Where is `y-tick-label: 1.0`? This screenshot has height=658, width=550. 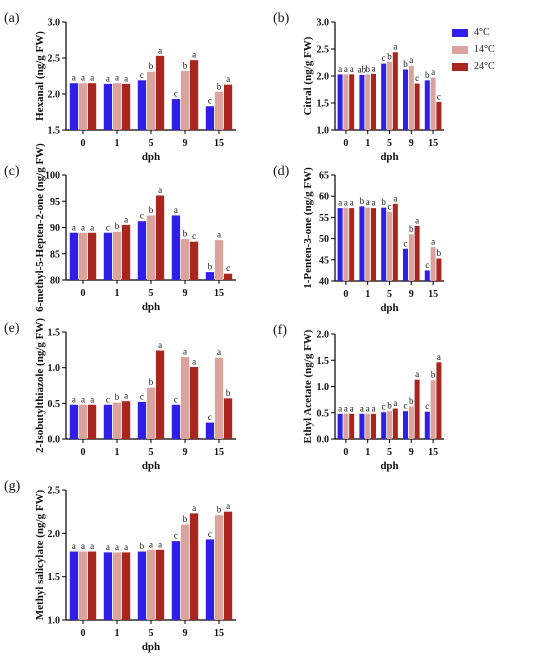
y-tick-label: 1.0 is located at coordinates (54, 368).